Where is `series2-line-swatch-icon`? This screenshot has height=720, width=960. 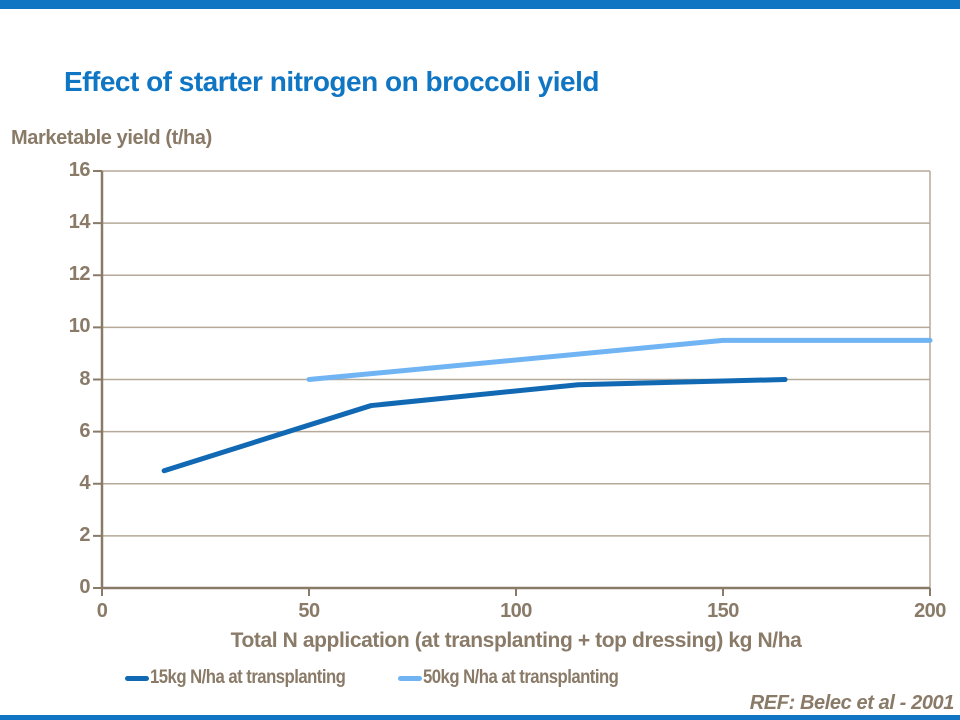 series2-line-swatch-icon is located at coordinates (410, 678).